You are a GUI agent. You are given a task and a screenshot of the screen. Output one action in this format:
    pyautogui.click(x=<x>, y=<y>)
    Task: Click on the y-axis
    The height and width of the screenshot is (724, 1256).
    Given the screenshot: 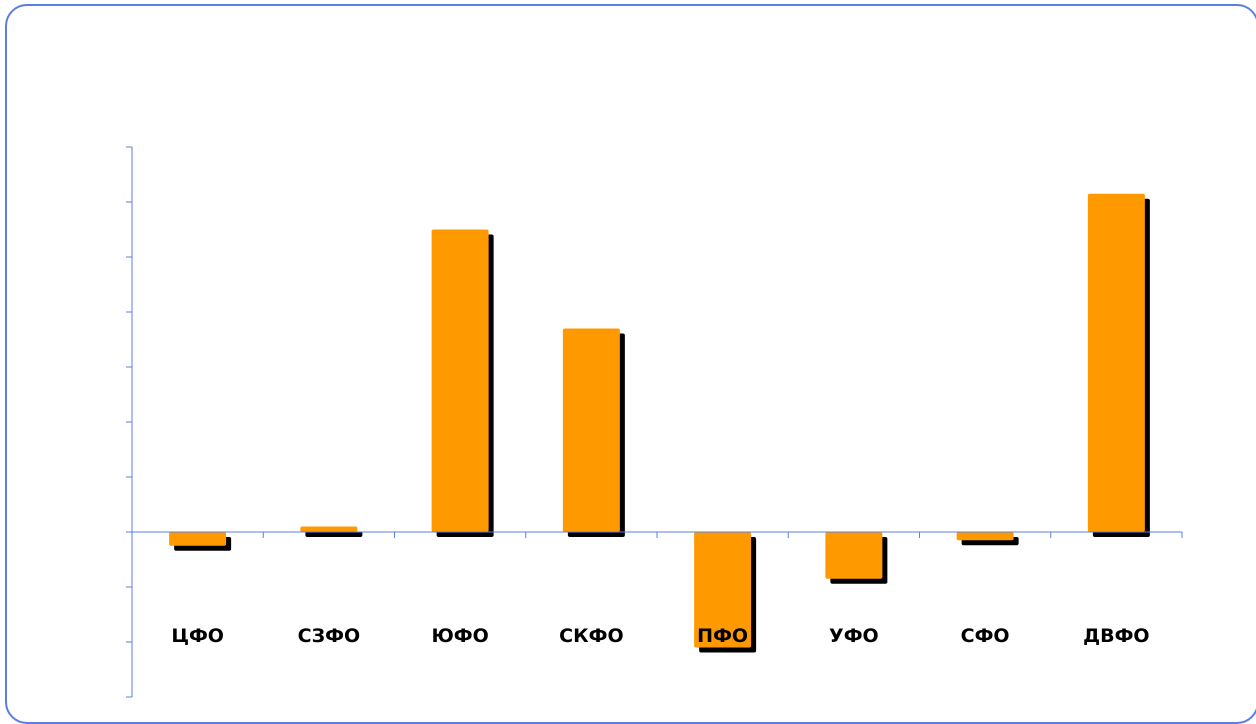 What is the action you would take?
    pyautogui.click(x=129, y=422)
    